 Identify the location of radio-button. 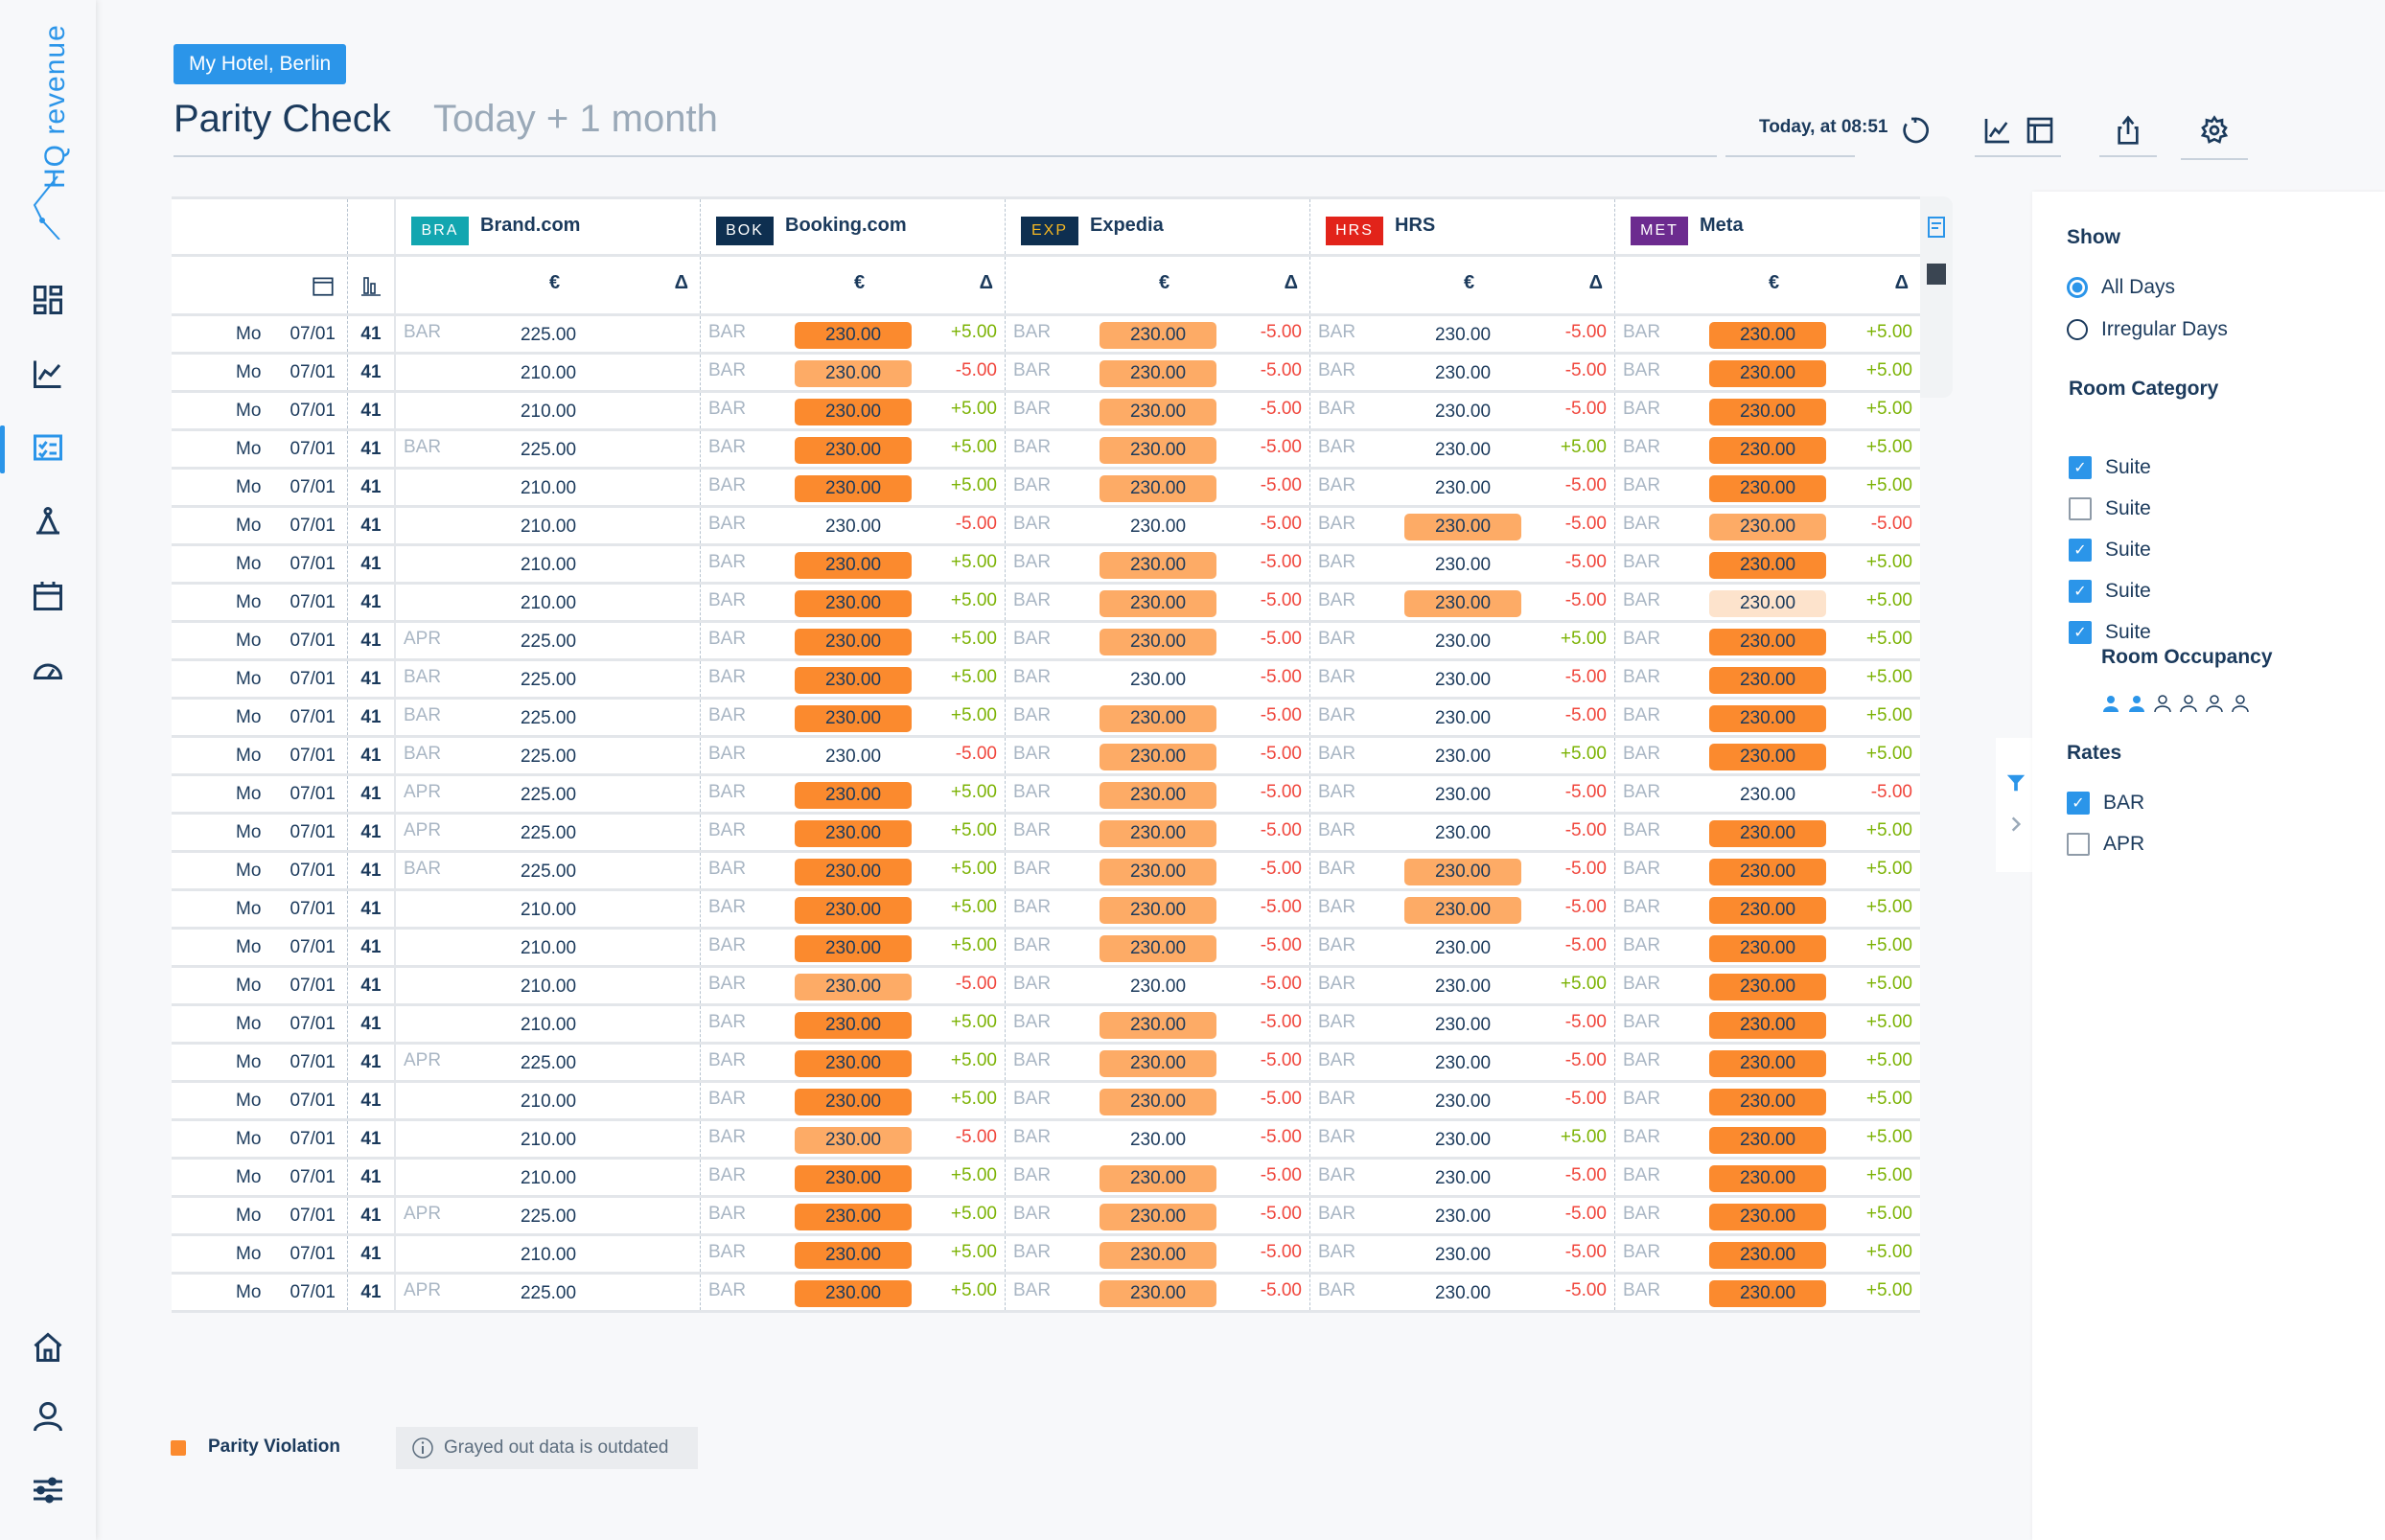
(2078, 329).